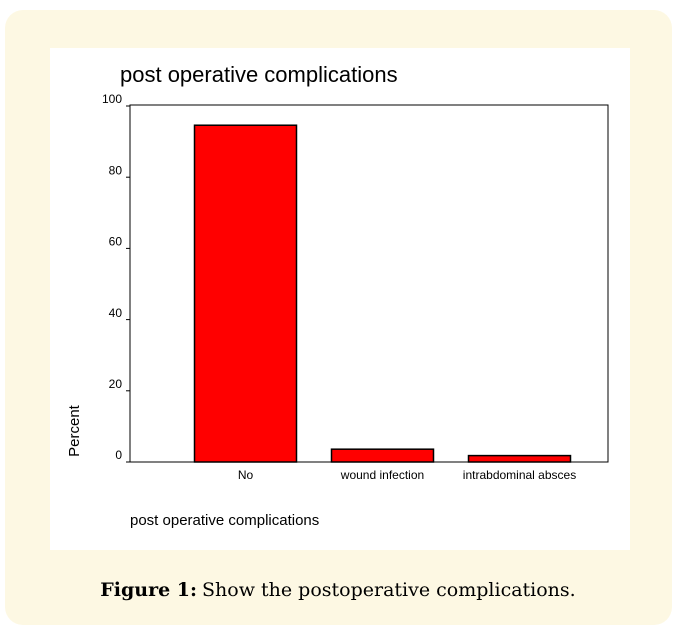  I want to click on y-tick-label: 80, so click(116, 170).